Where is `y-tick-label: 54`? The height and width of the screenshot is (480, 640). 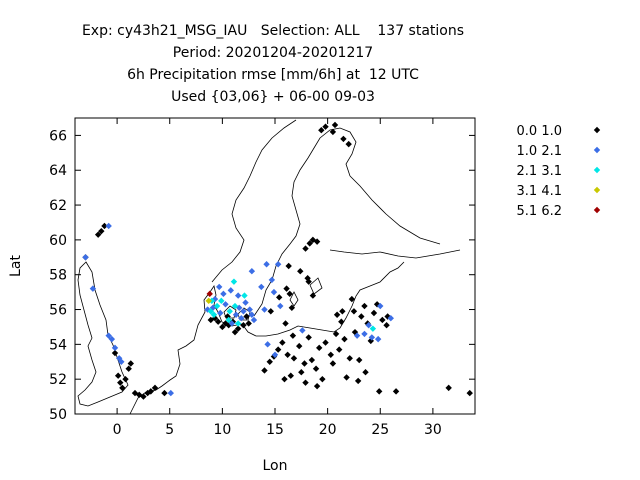 y-tick-label: 54 is located at coordinates (58, 345).